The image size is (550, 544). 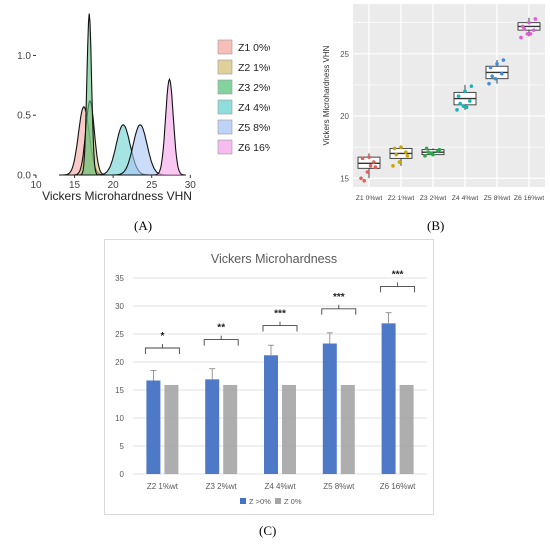 What do you see at coordinates (254, 108) in the screenshot?
I see `legend-label-a: Z4 4%wt` at bounding box center [254, 108].